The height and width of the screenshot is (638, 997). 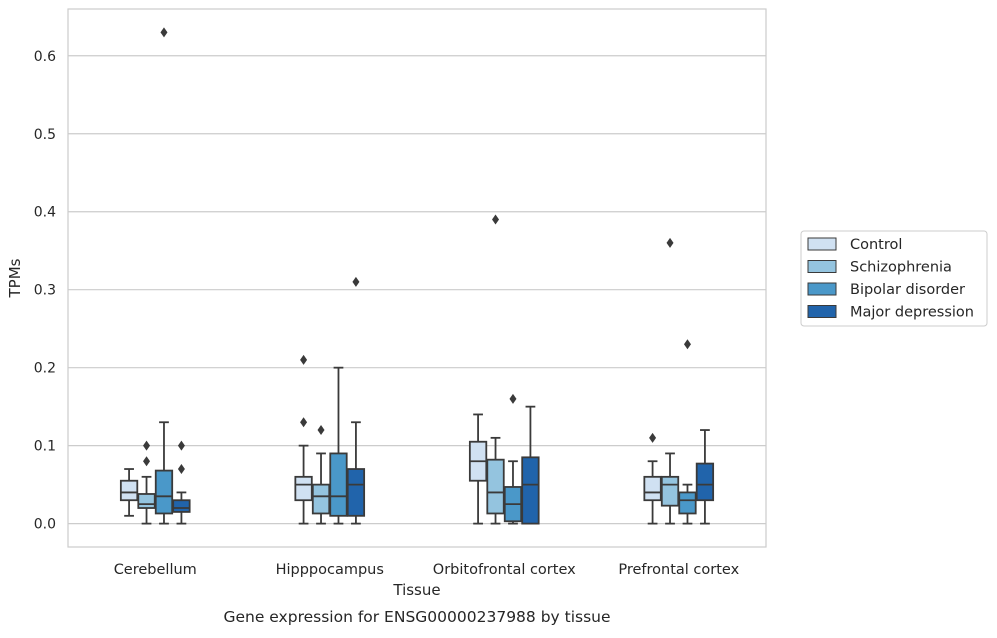 What do you see at coordinates (45, 369) in the screenshot?
I see `y-tick-label: 0.2` at bounding box center [45, 369].